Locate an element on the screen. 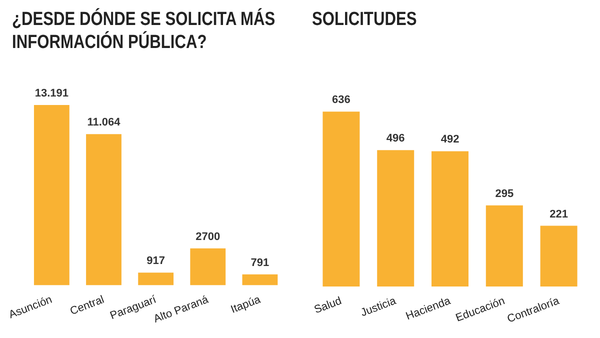 This screenshot has height=338, width=600. data-label: 791 is located at coordinates (260, 262).